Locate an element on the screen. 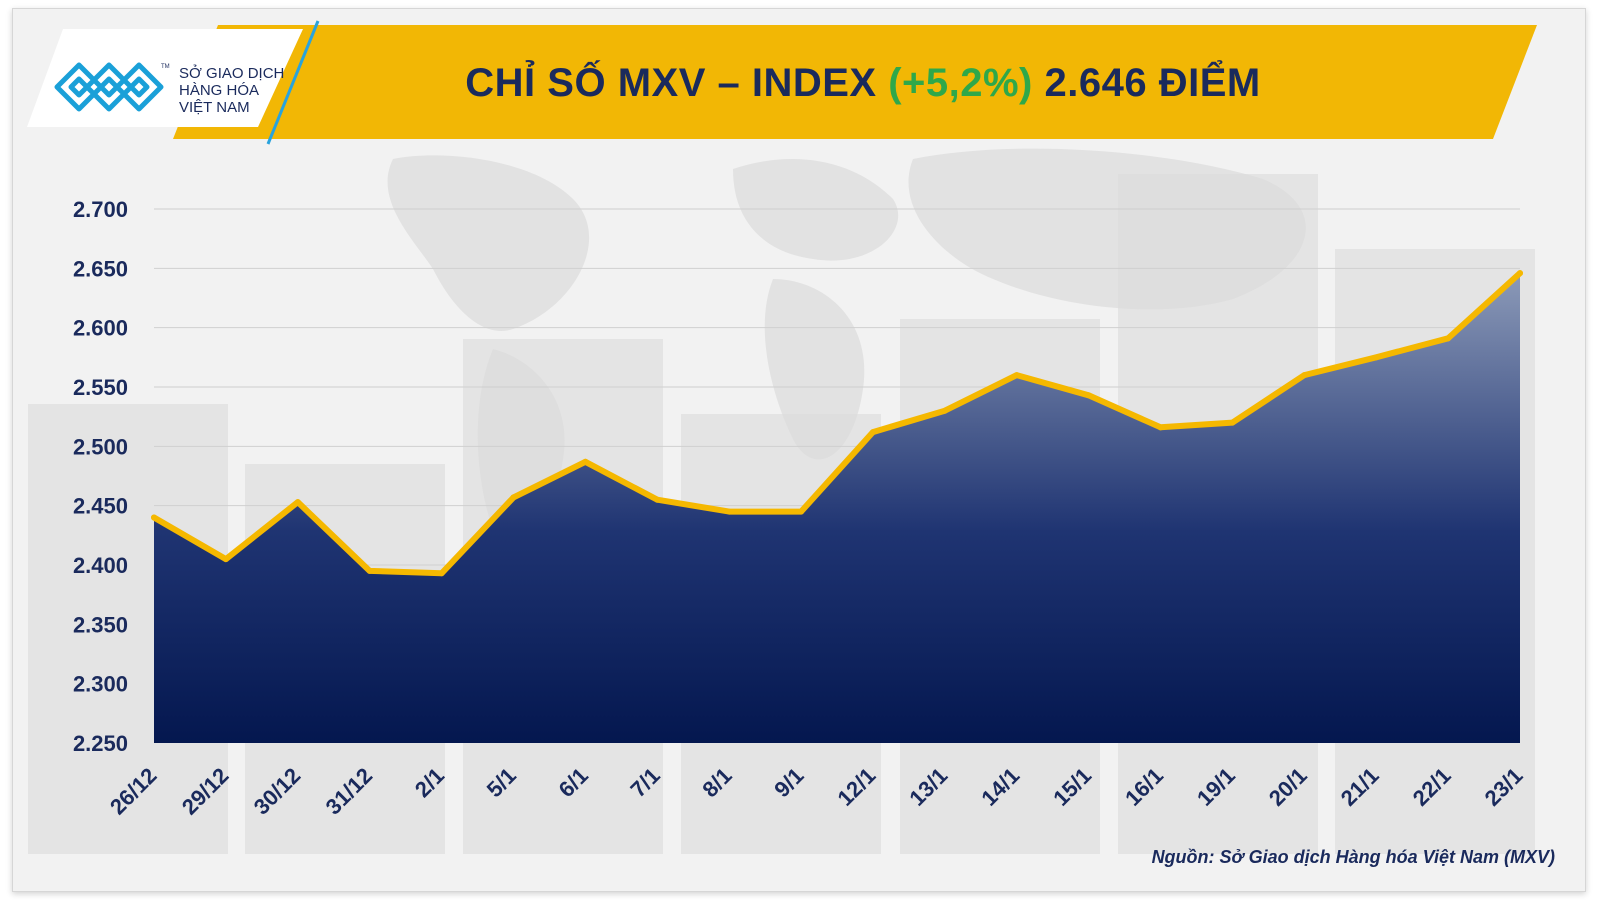 The width and height of the screenshot is (1600, 900). x-tick-label: 7/1 is located at coordinates (644, 782).